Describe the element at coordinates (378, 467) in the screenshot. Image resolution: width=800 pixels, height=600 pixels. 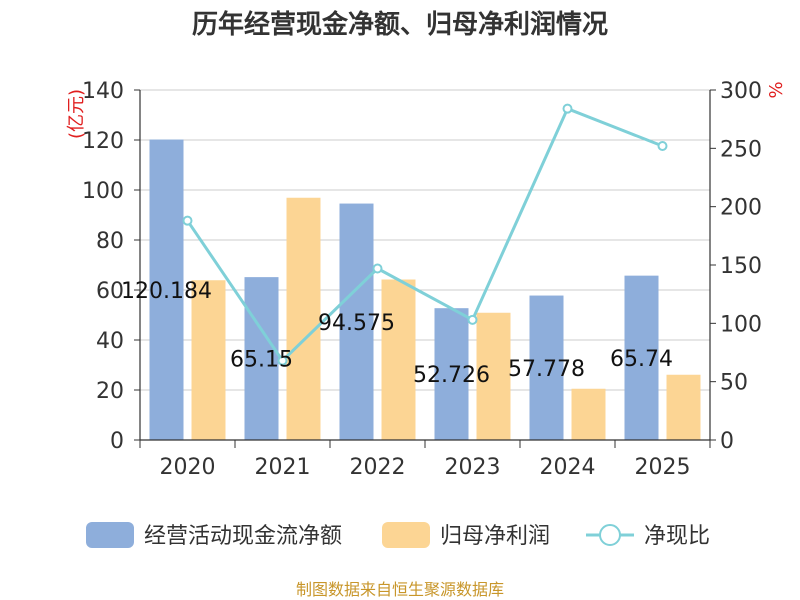
I see `x-axis-category-label: 2022` at that location.